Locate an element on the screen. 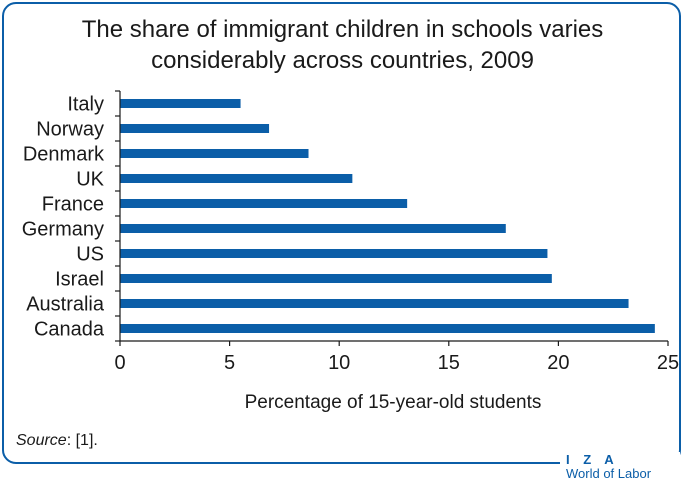  bar-australia is located at coordinates (374, 303).